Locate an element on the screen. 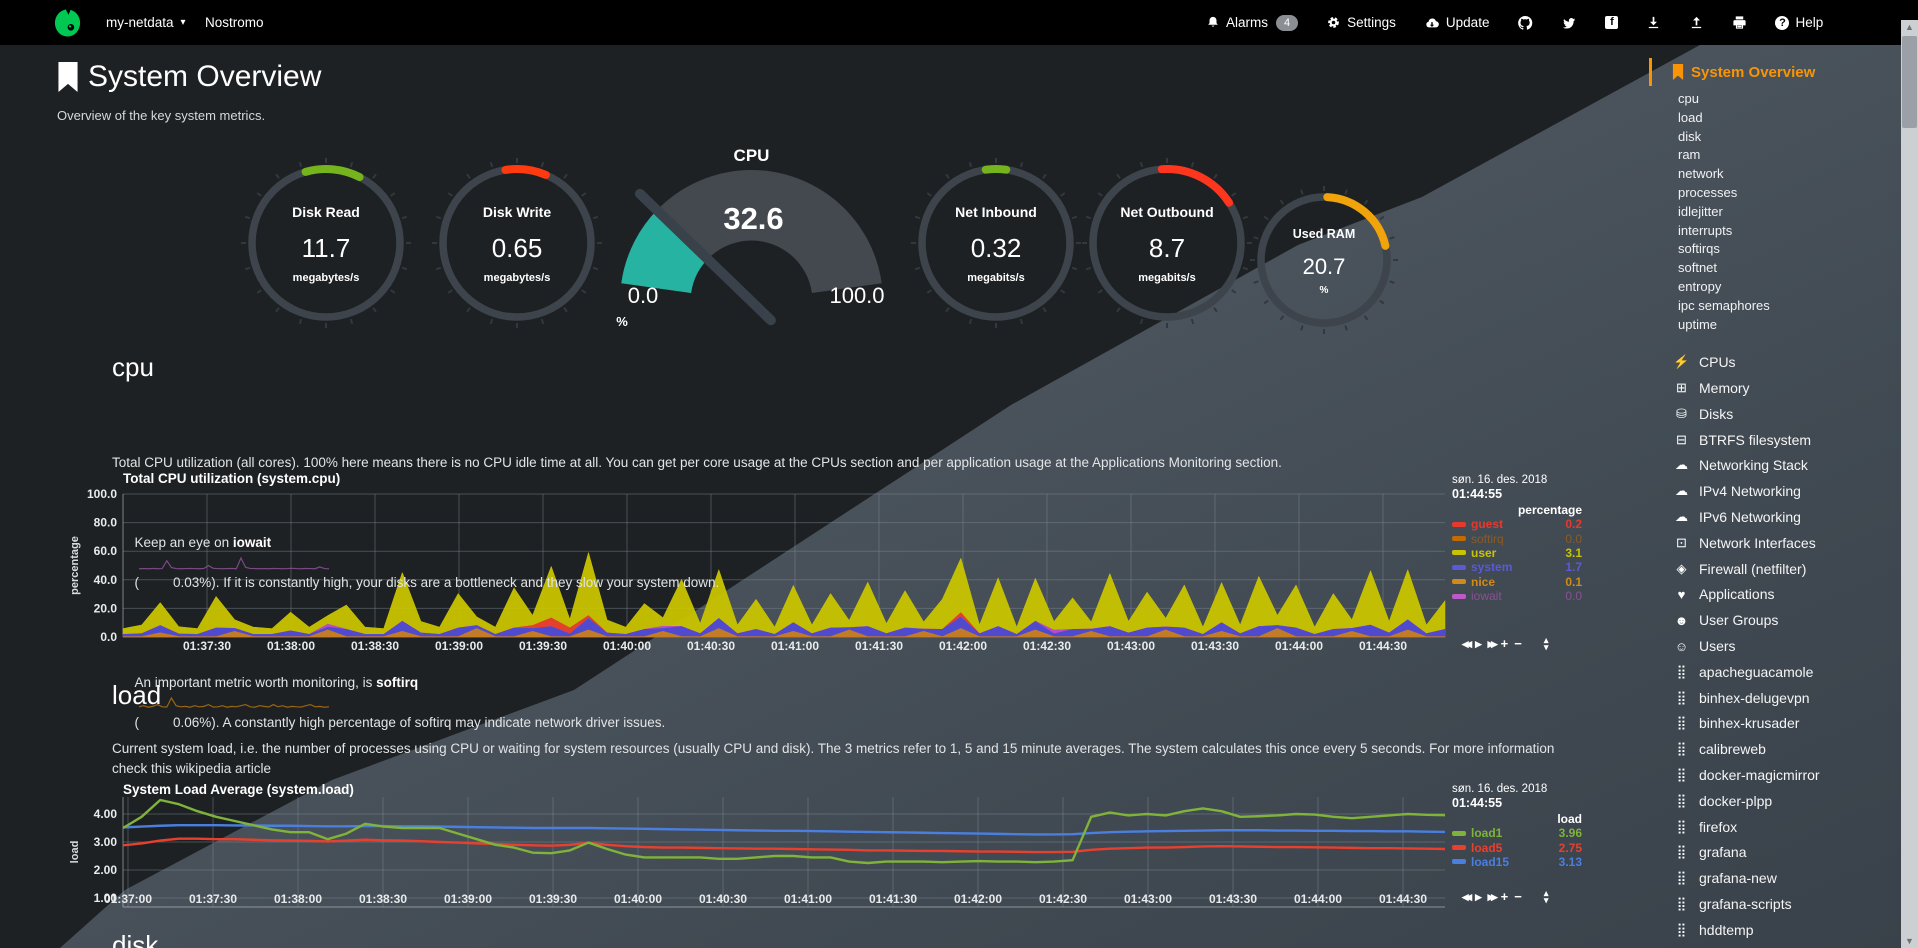 The image size is (1918, 948). sidebar-section-btrfs-filesystem: ⊟ BTRFS filesystem is located at coordinates (1783, 440).